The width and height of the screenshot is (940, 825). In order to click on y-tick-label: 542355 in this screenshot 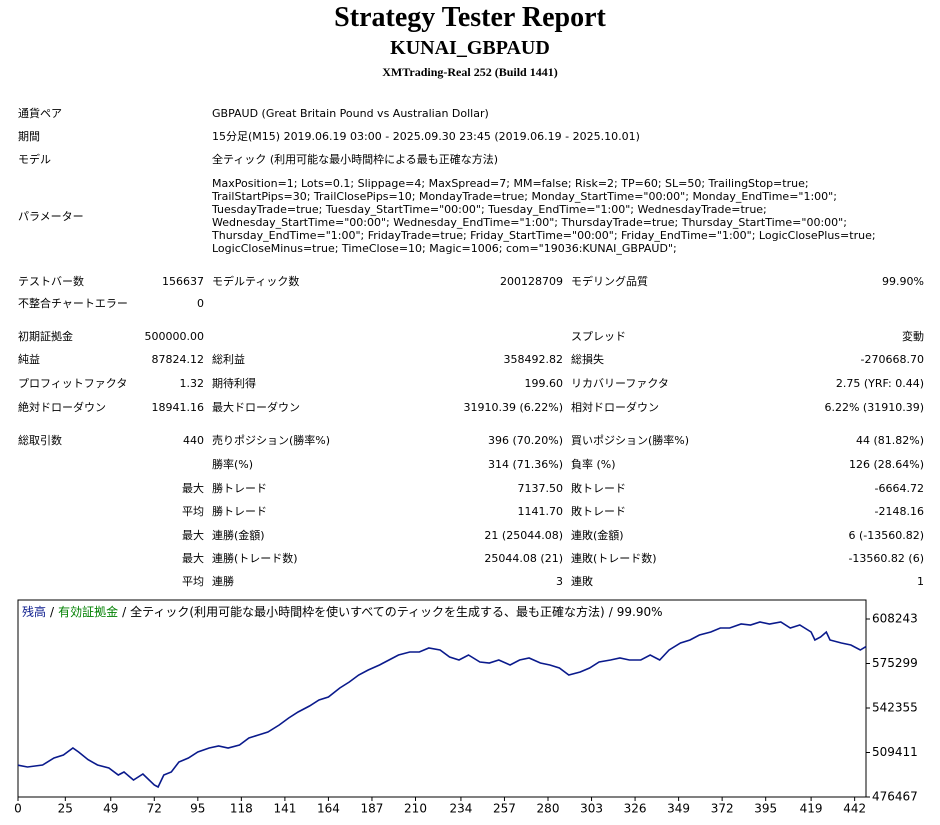, I will do `click(895, 707)`.